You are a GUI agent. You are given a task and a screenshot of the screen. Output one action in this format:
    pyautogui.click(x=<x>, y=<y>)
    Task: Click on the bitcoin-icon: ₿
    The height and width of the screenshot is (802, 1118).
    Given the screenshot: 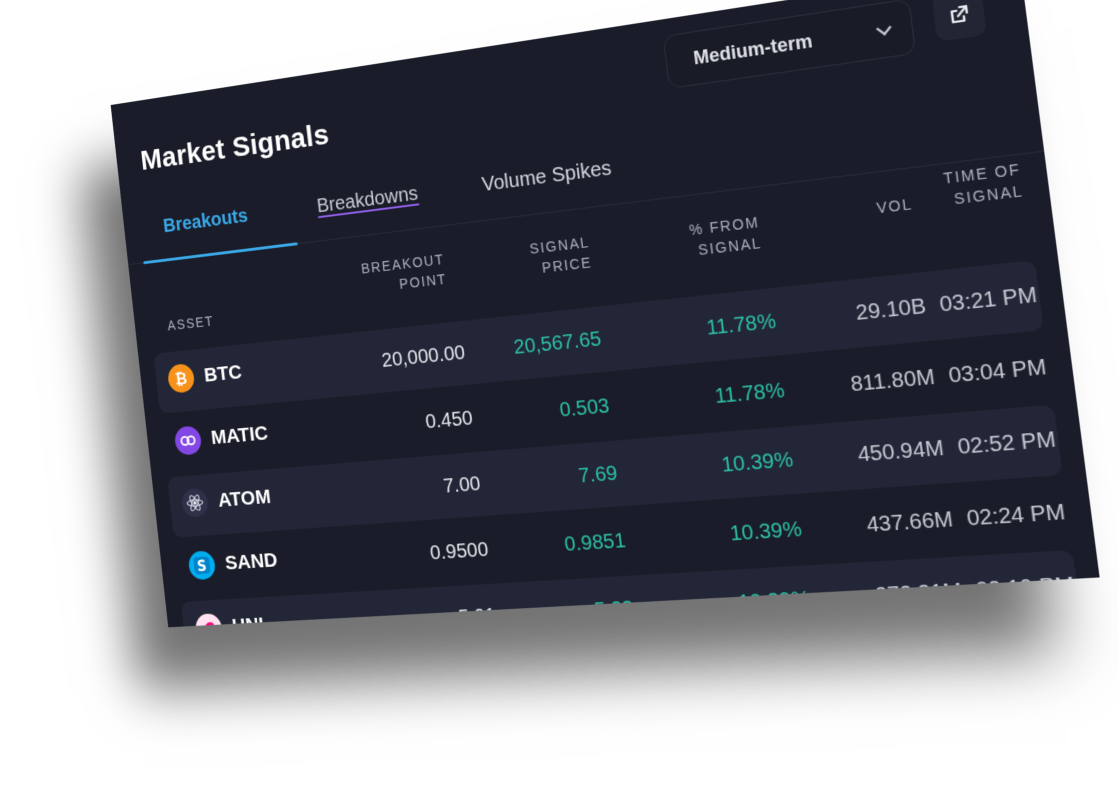 What is the action you would take?
    pyautogui.click(x=181, y=378)
    